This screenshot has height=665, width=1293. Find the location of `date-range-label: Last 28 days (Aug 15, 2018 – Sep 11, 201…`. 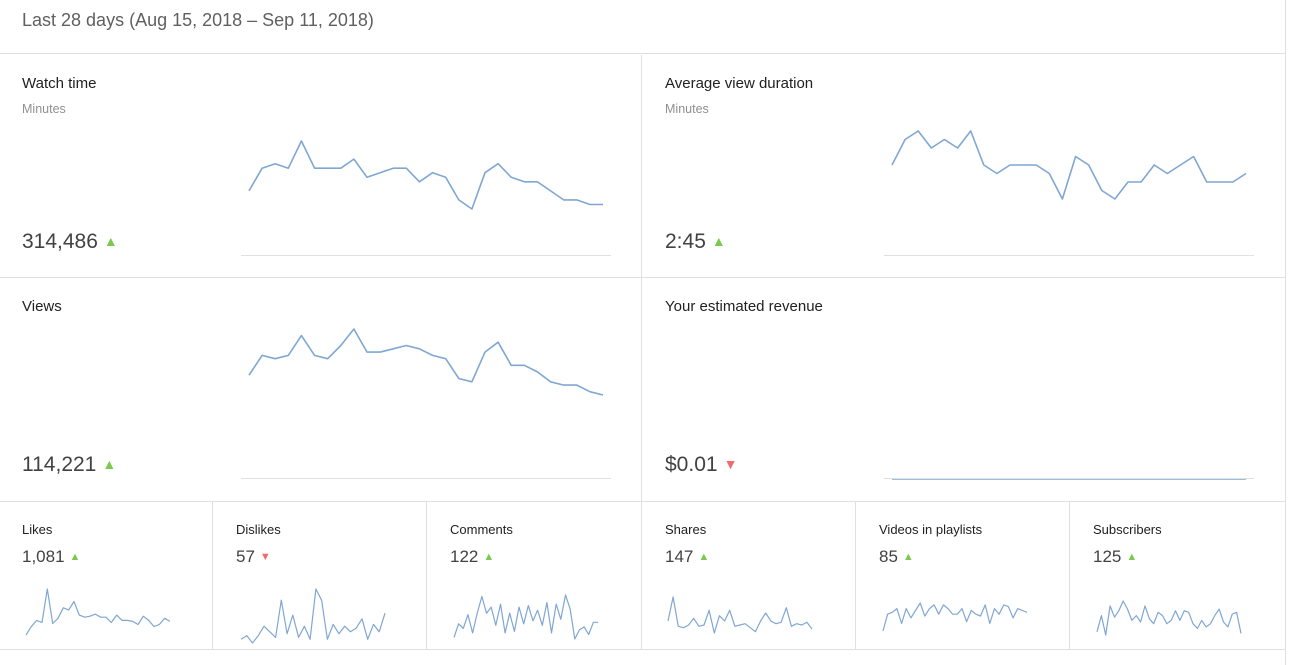

date-range-label: Last 28 days (Aug 15, 2018 – Sep 11, 201… is located at coordinates (198, 20).